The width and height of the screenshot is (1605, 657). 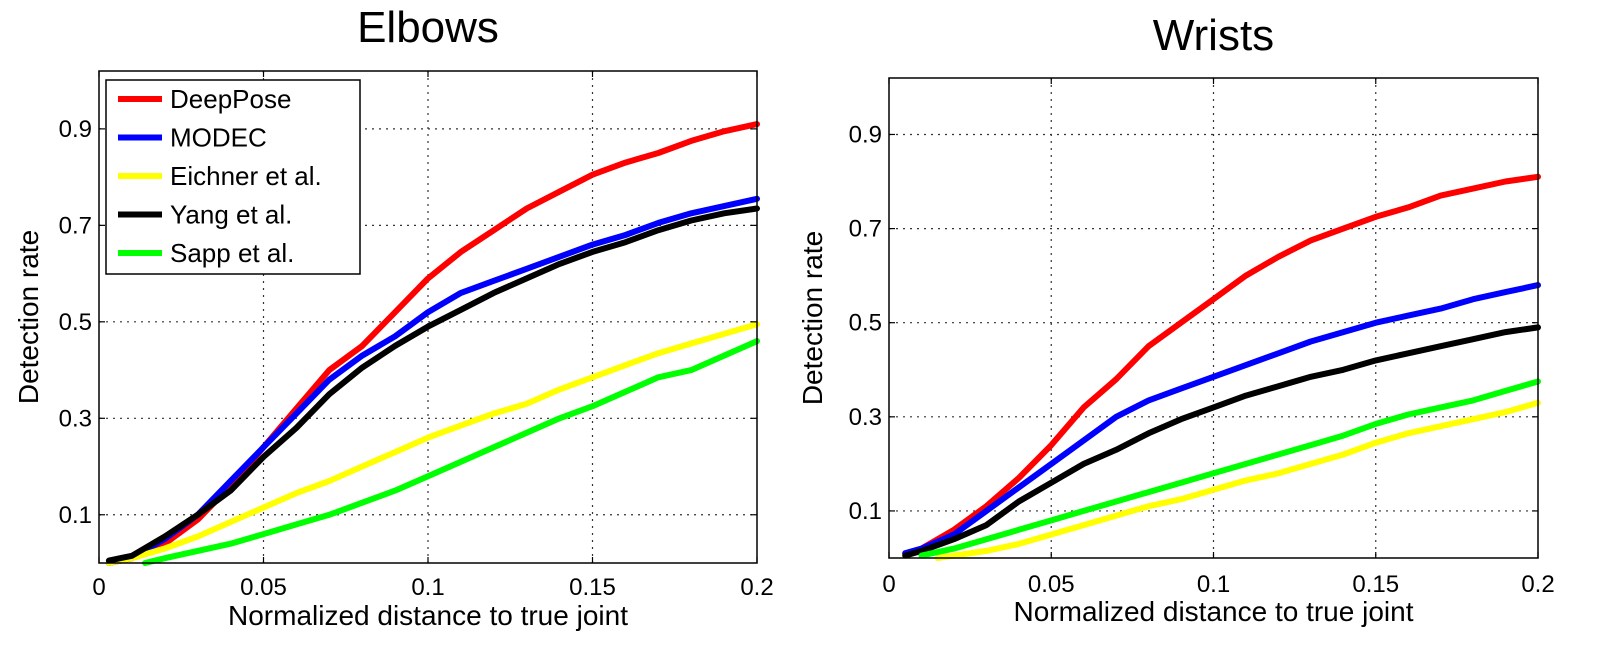 I want to click on series-line-eichner-et-al, so click(x=1237, y=480).